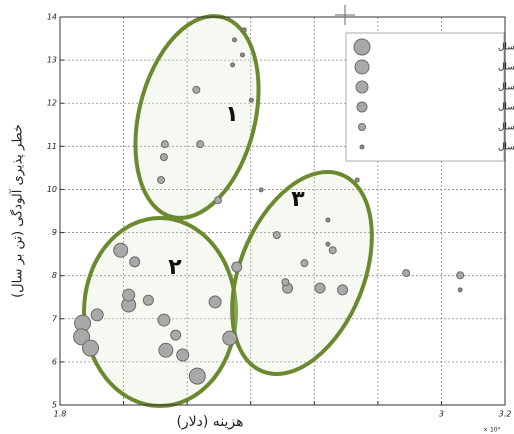 Image resolution: width=514 pixels, height=434 pixels. What do you see at coordinates (505, 414) in the screenshot?
I see `x-tick-label: 3.2` at bounding box center [505, 414].